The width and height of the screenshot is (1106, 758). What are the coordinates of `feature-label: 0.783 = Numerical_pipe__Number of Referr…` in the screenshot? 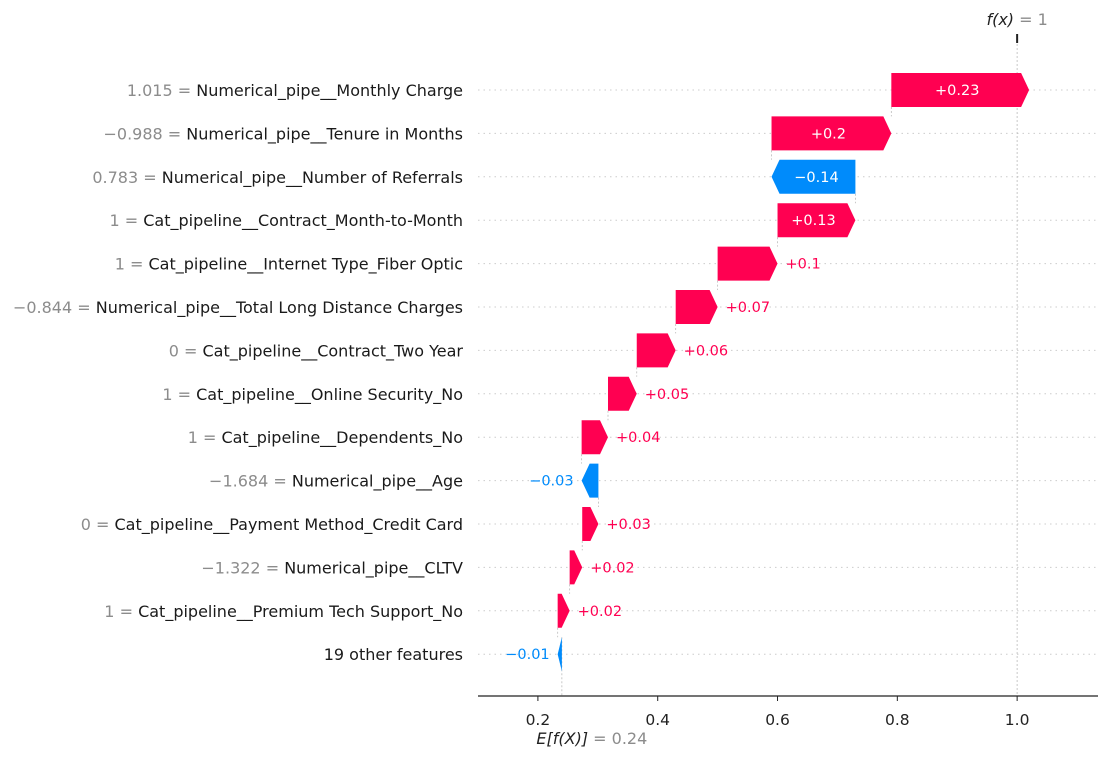 It's located at (277, 178).